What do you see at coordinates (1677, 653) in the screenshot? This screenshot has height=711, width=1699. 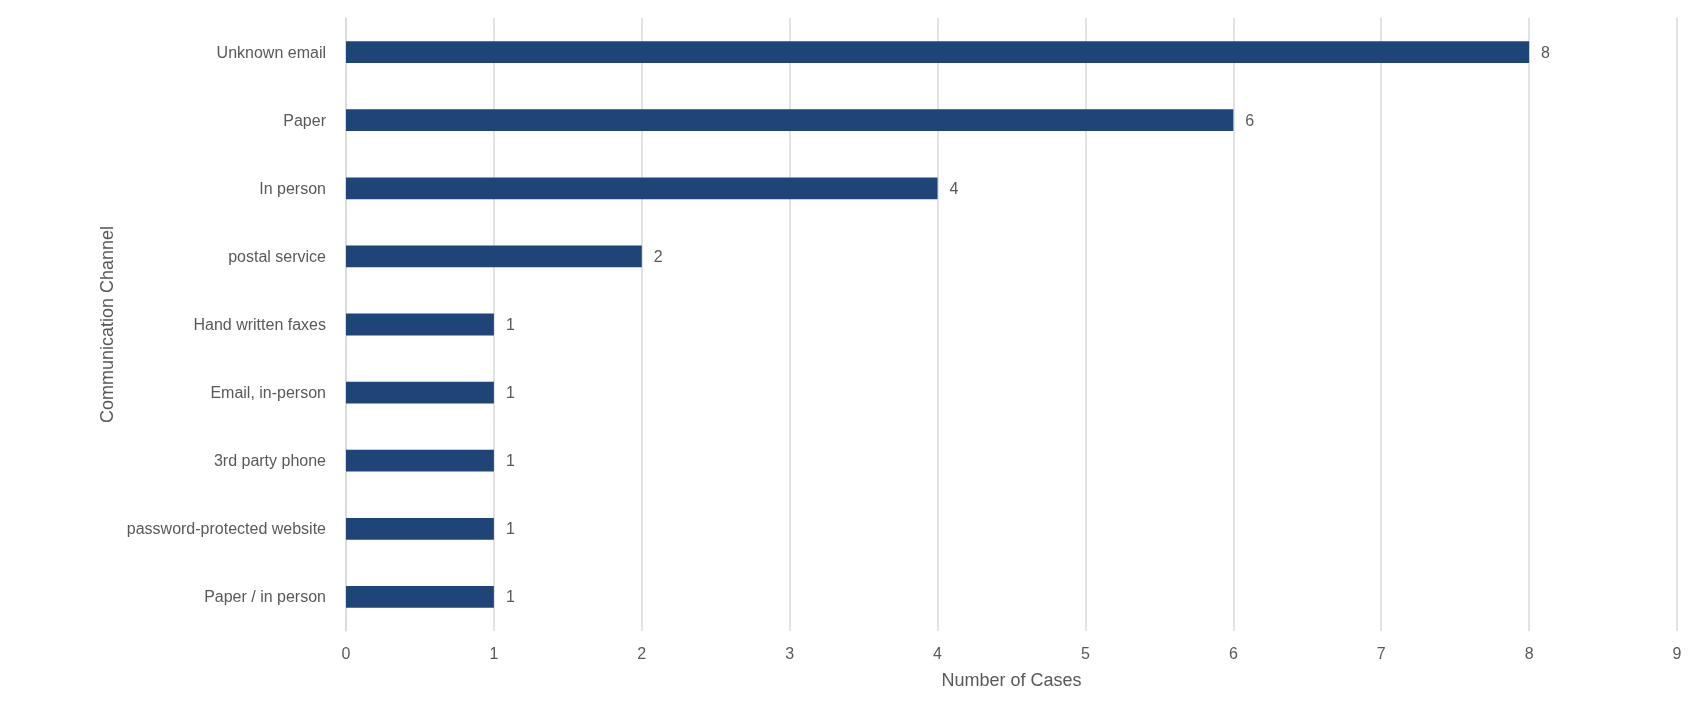 I see `x-tick-label: 9` at bounding box center [1677, 653].